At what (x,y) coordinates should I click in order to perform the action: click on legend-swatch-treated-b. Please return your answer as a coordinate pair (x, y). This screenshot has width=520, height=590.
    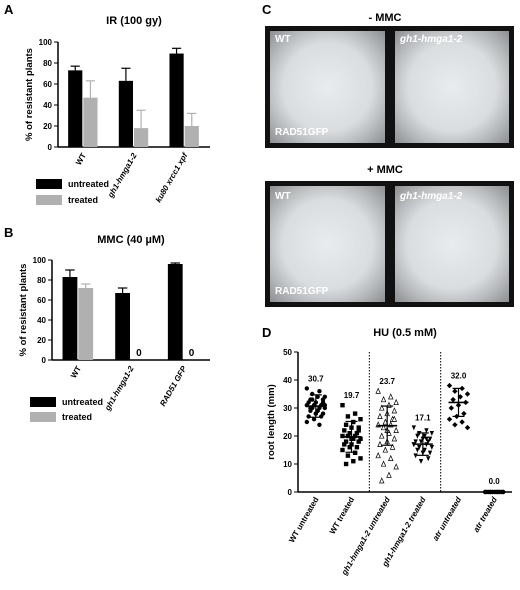
    Looking at the image, I should click on (43, 417).